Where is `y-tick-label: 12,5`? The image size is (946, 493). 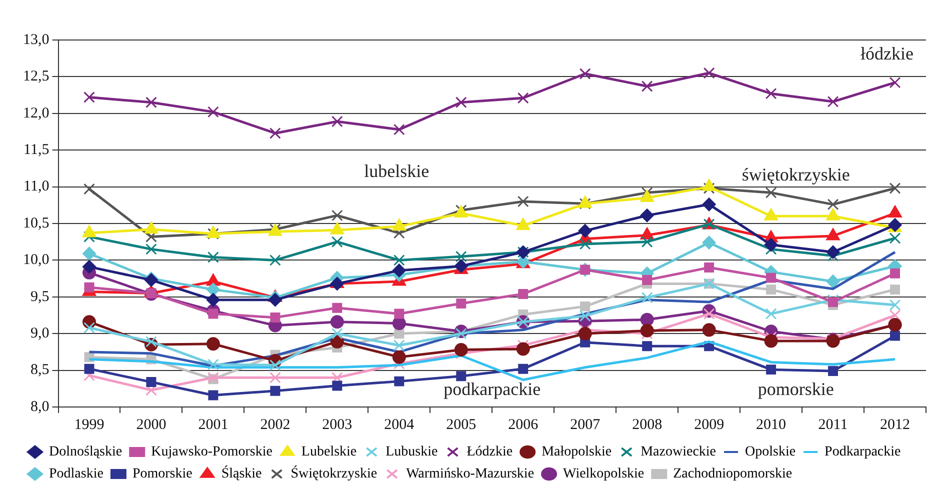 y-tick-label: 12,5 is located at coordinates (36, 76).